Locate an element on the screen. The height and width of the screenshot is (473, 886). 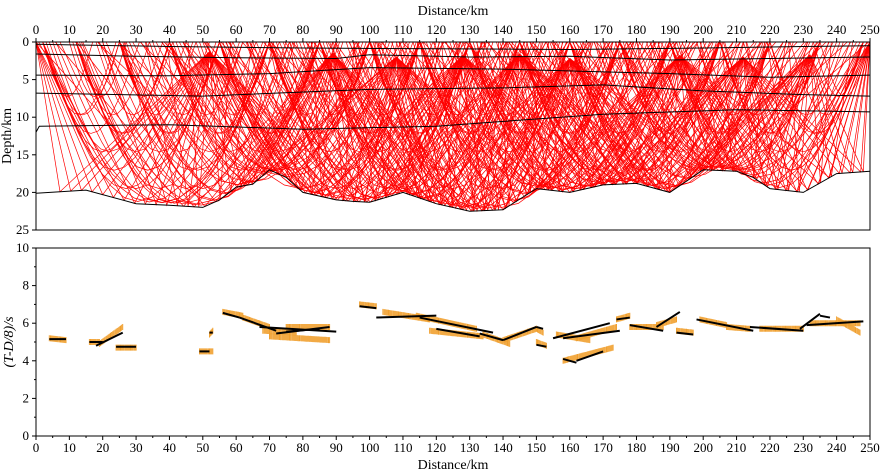
y-tick-label: 10 is located at coordinates (22, 116).